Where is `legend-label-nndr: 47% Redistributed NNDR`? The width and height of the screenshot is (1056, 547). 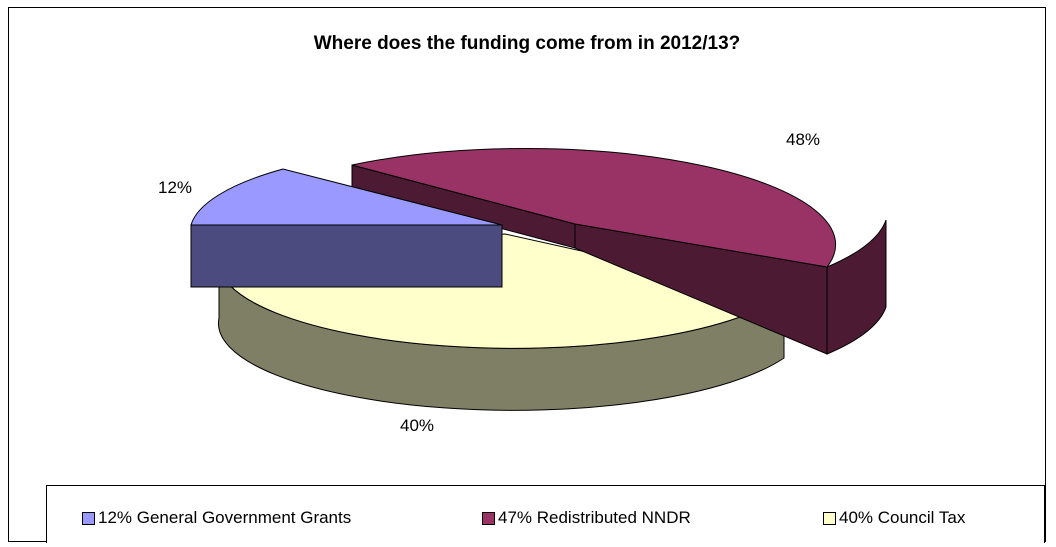 legend-label-nndr: 47% Redistributed NNDR is located at coordinates (594, 517).